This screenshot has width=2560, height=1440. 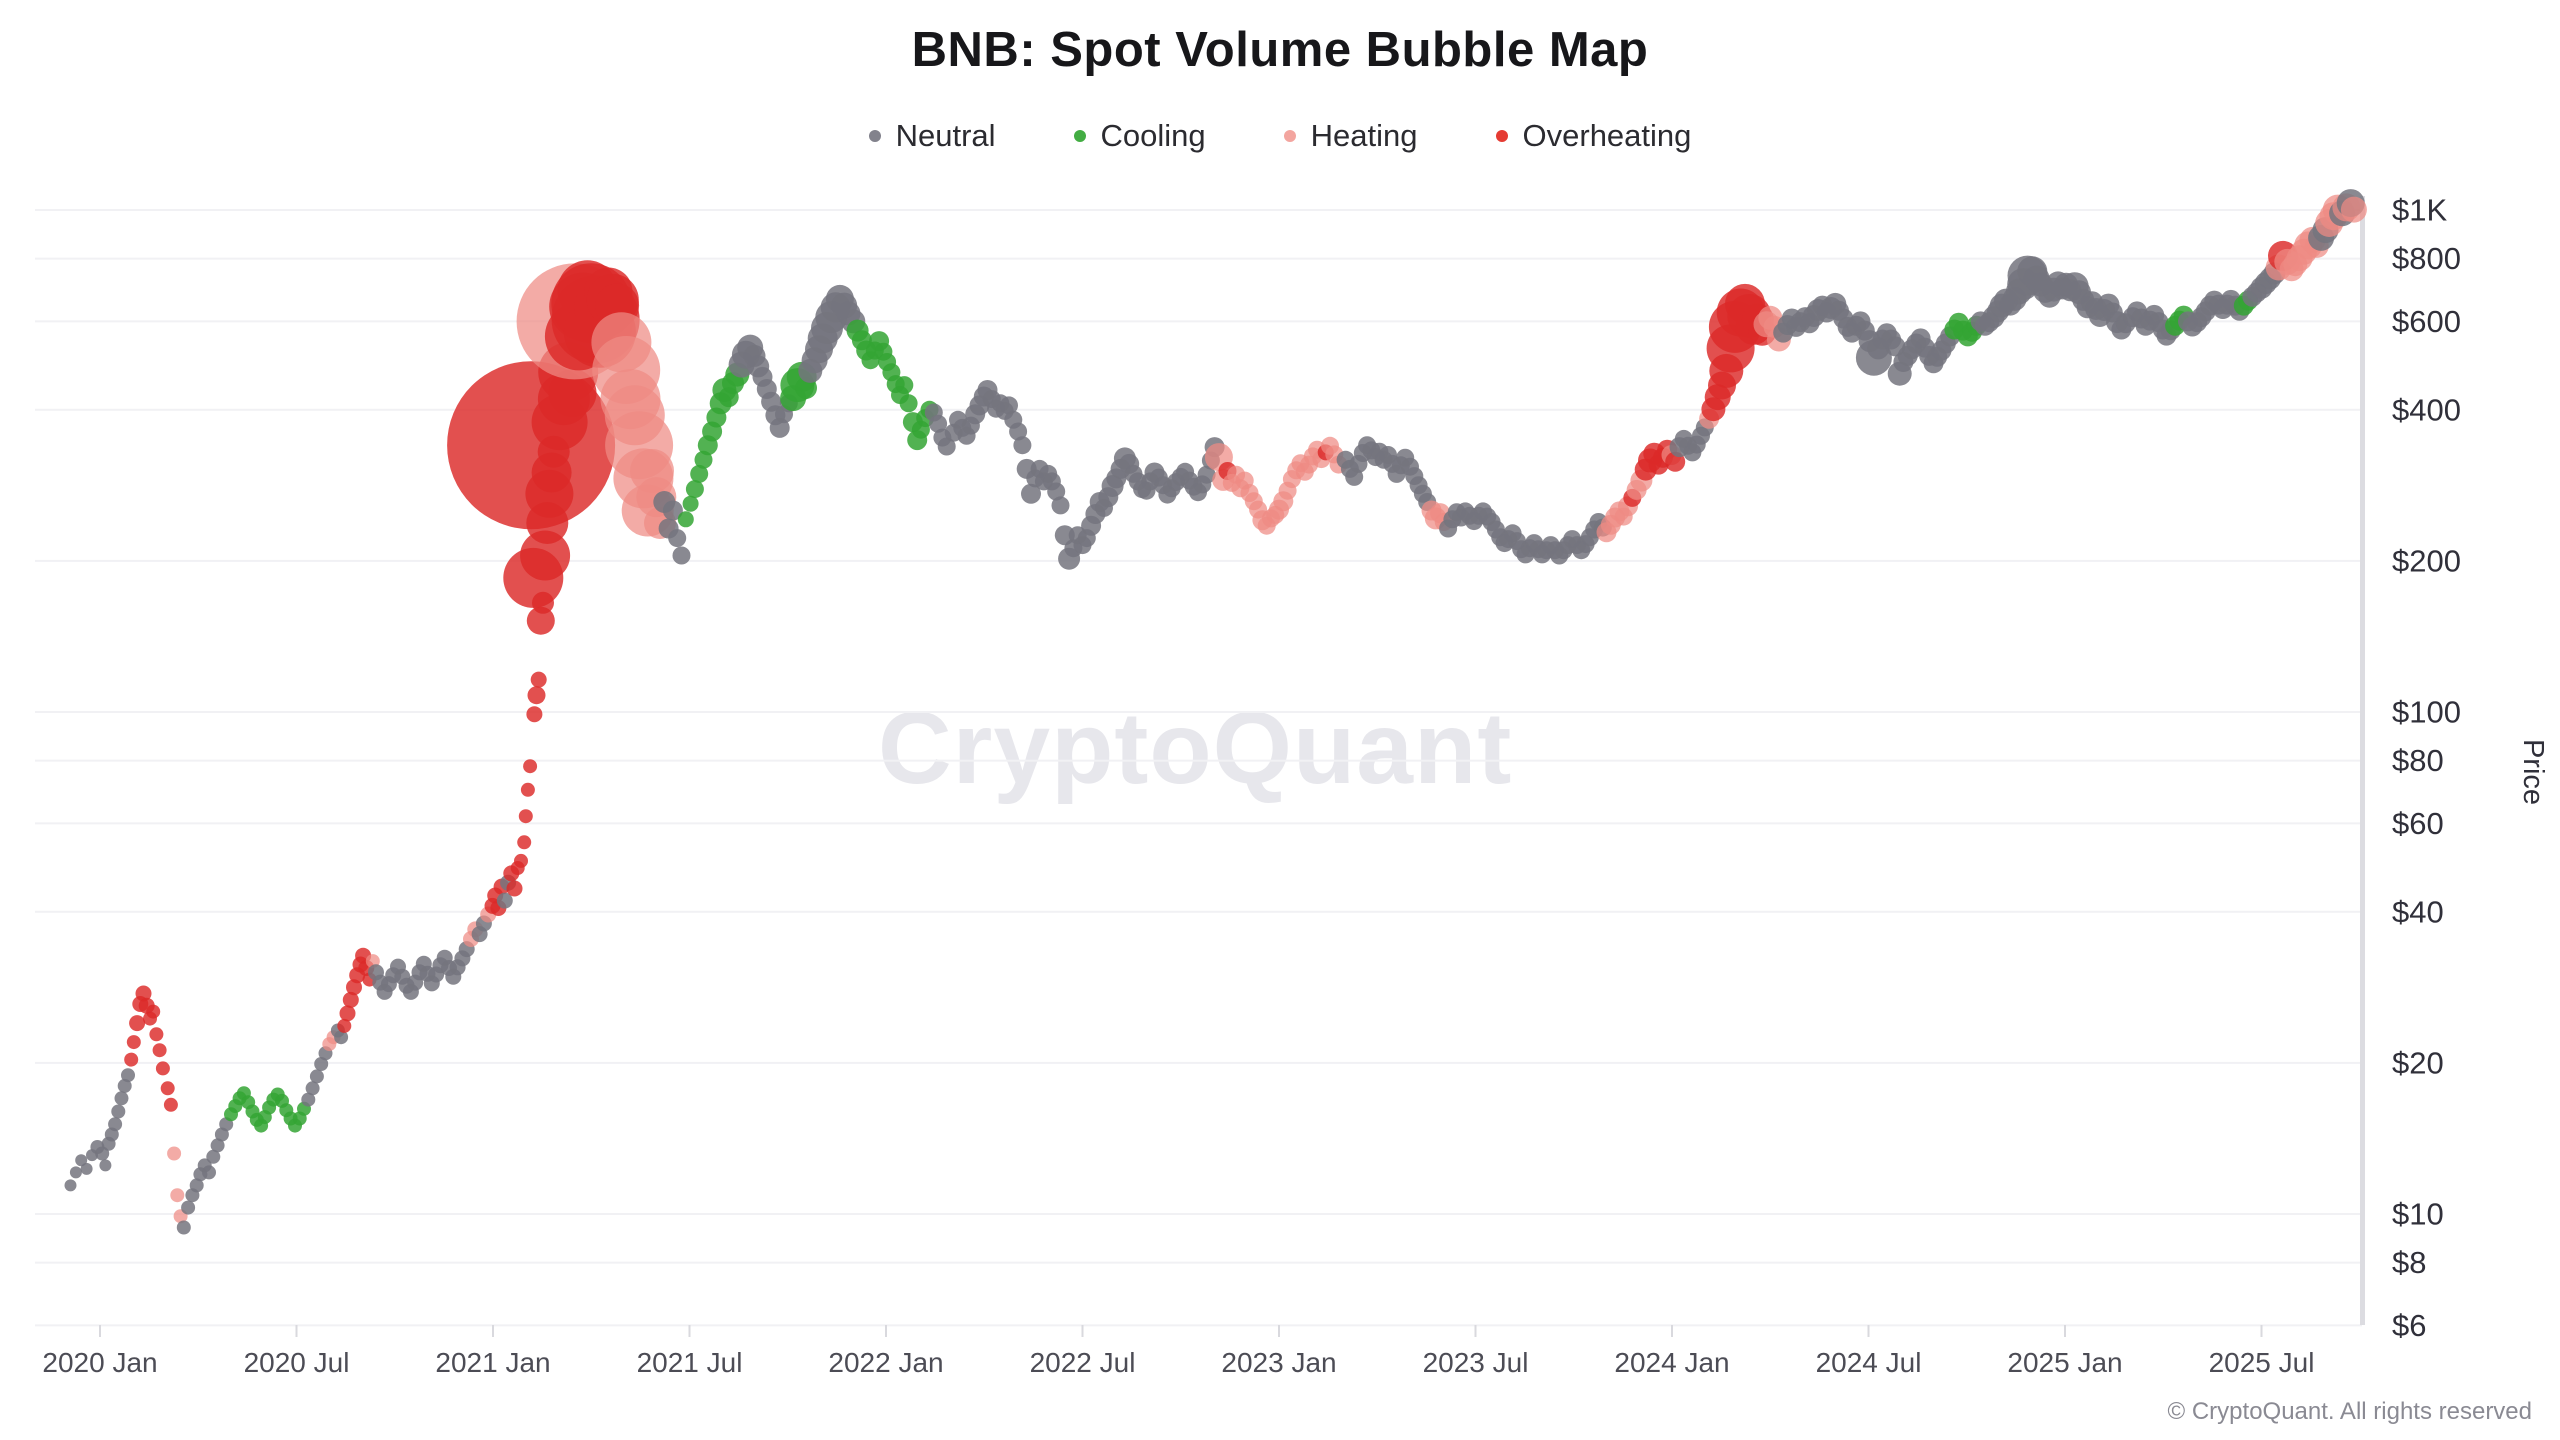 What do you see at coordinates (1278, 1362) in the screenshot?
I see `x-tick-label: 2023 Jan` at bounding box center [1278, 1362].